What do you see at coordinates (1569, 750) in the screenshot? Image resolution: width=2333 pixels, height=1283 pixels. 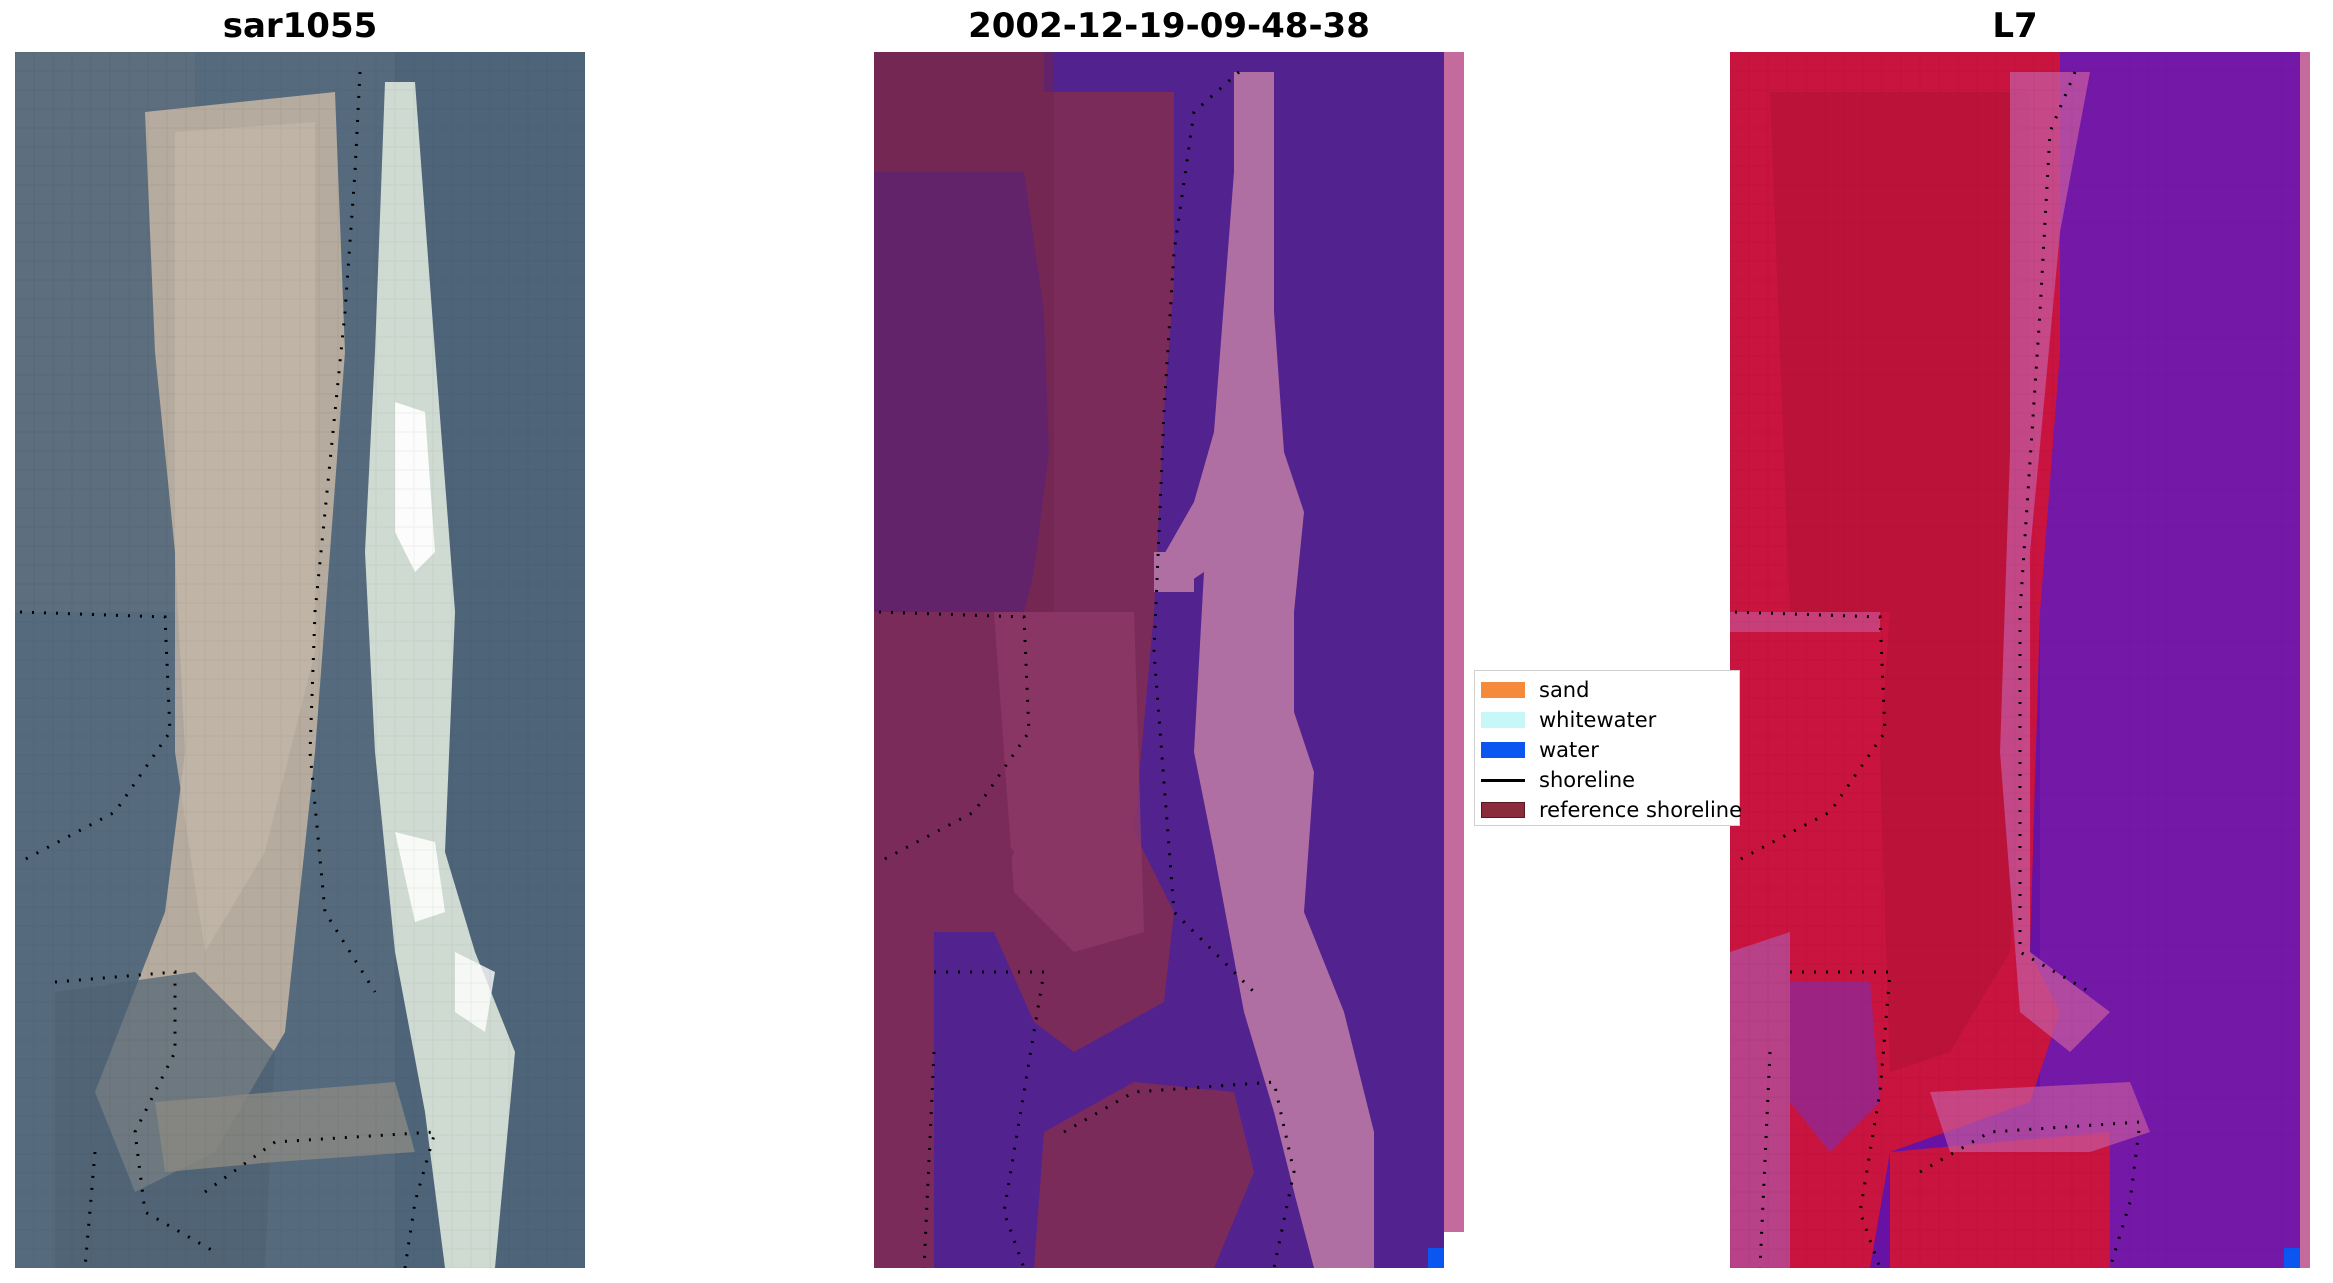 I see `legend-label: water` at bounding box center [1569, 750].